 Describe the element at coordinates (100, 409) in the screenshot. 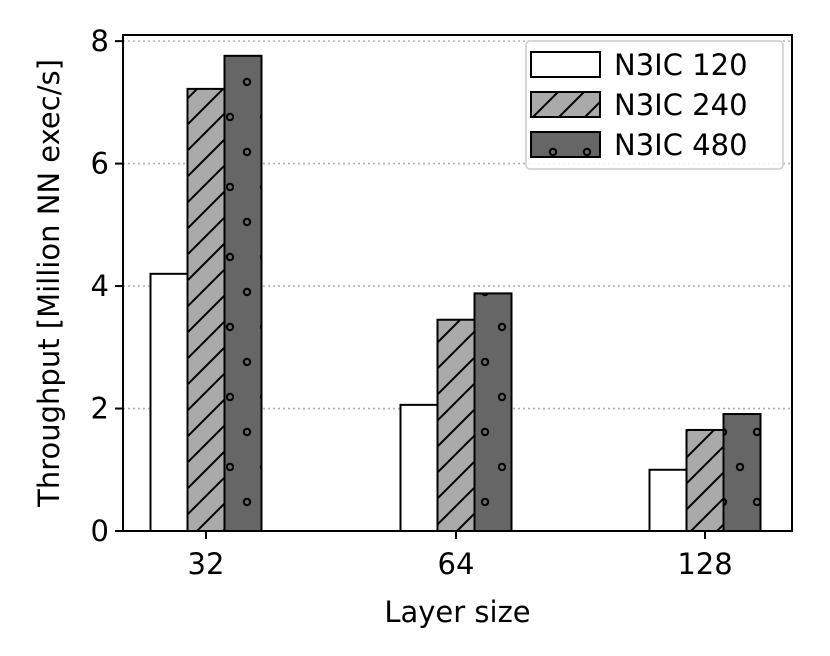

I see `y-tick-label: 2` at that location.